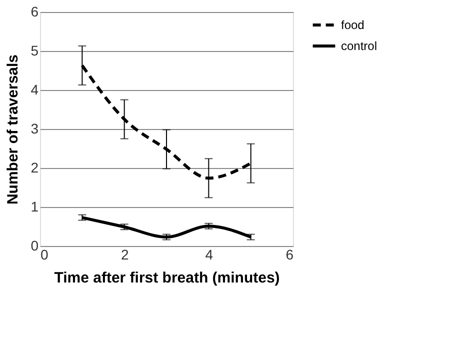 The height and width of the screenshot is (337, 476). What do you see at coordinates (34, 90) in the screenshot?
I see `y-tick-label: 4` at bounding box center [34, 90].